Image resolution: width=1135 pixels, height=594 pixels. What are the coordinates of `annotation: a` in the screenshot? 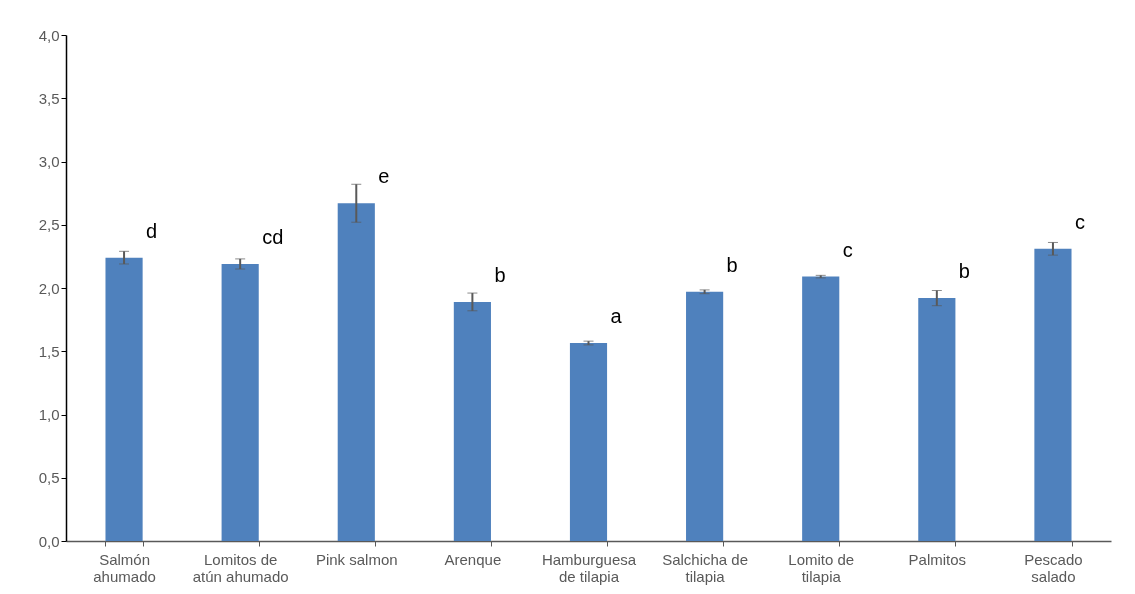 It's located at (616, 316).